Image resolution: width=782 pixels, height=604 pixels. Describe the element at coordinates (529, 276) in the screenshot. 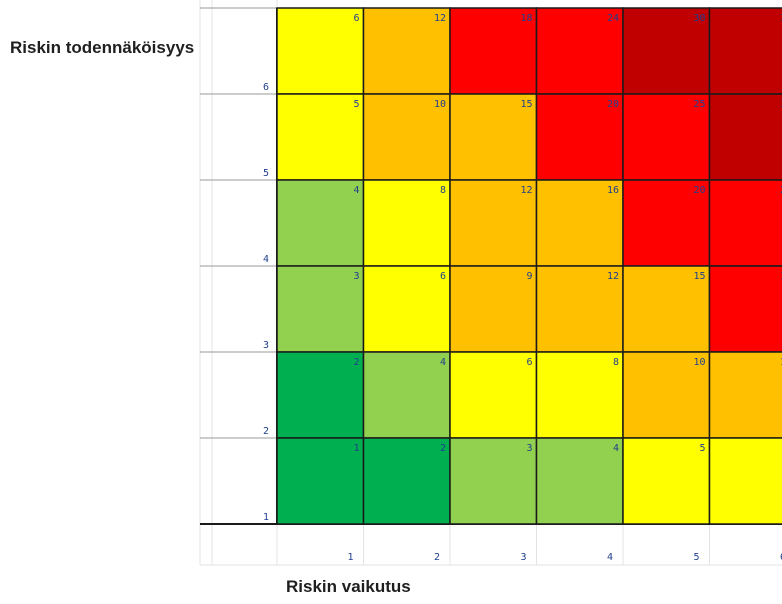

I see `cell-value-label: 9` at that location.